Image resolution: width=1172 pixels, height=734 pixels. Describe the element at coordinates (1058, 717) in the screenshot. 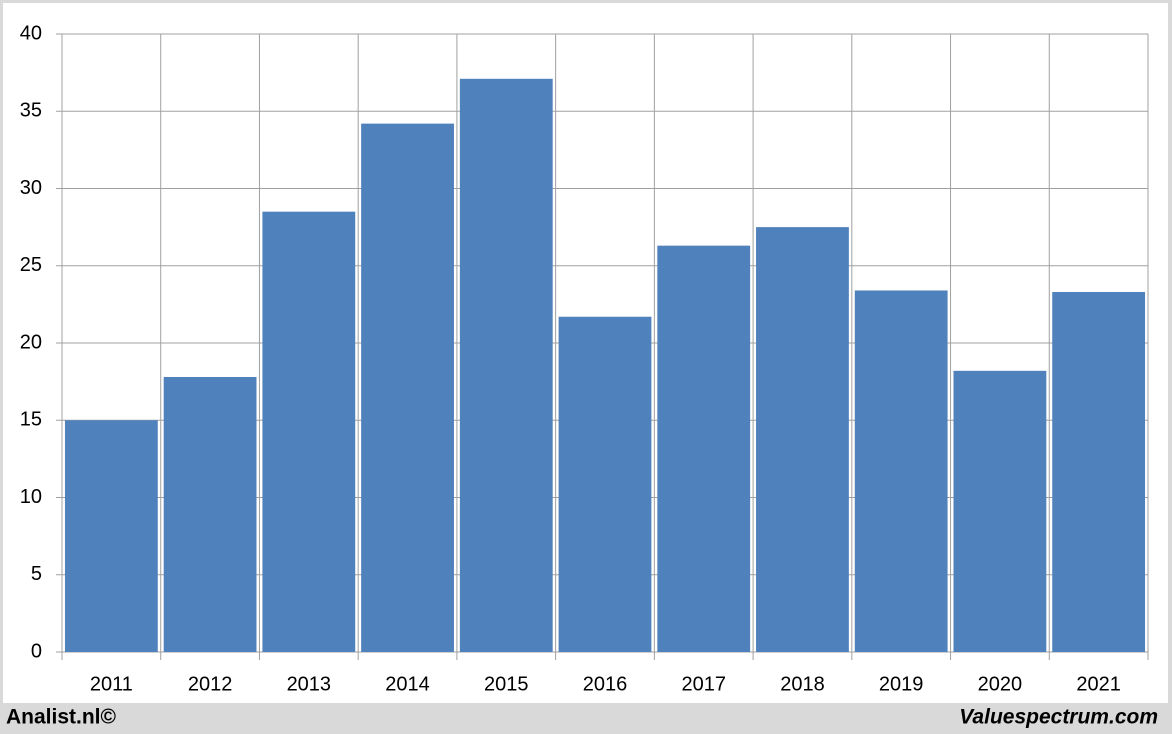

I see `source-right: Valuespectrum.com` at that location.